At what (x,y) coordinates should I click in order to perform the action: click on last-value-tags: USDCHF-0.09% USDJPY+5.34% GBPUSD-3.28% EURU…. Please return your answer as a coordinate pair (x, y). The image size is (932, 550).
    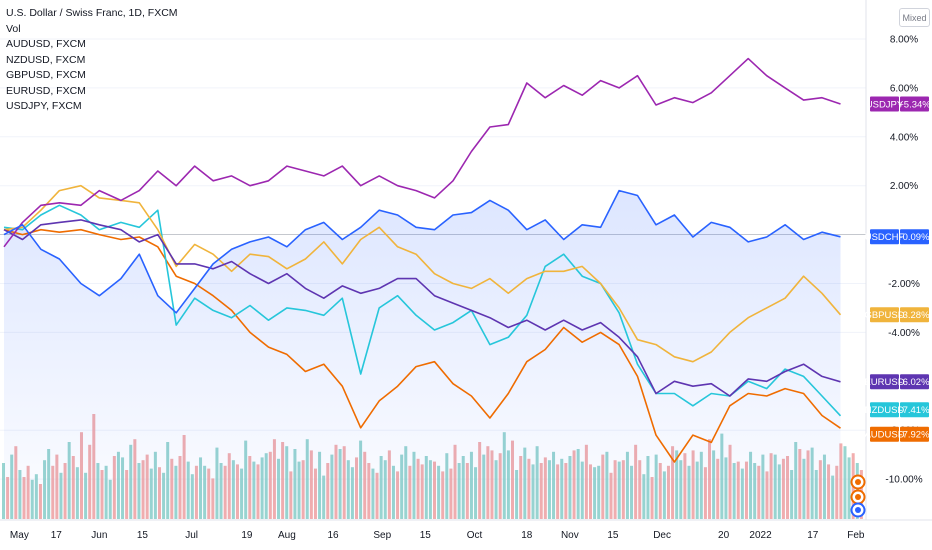
    Looking at the image, I should click on (897, 269).